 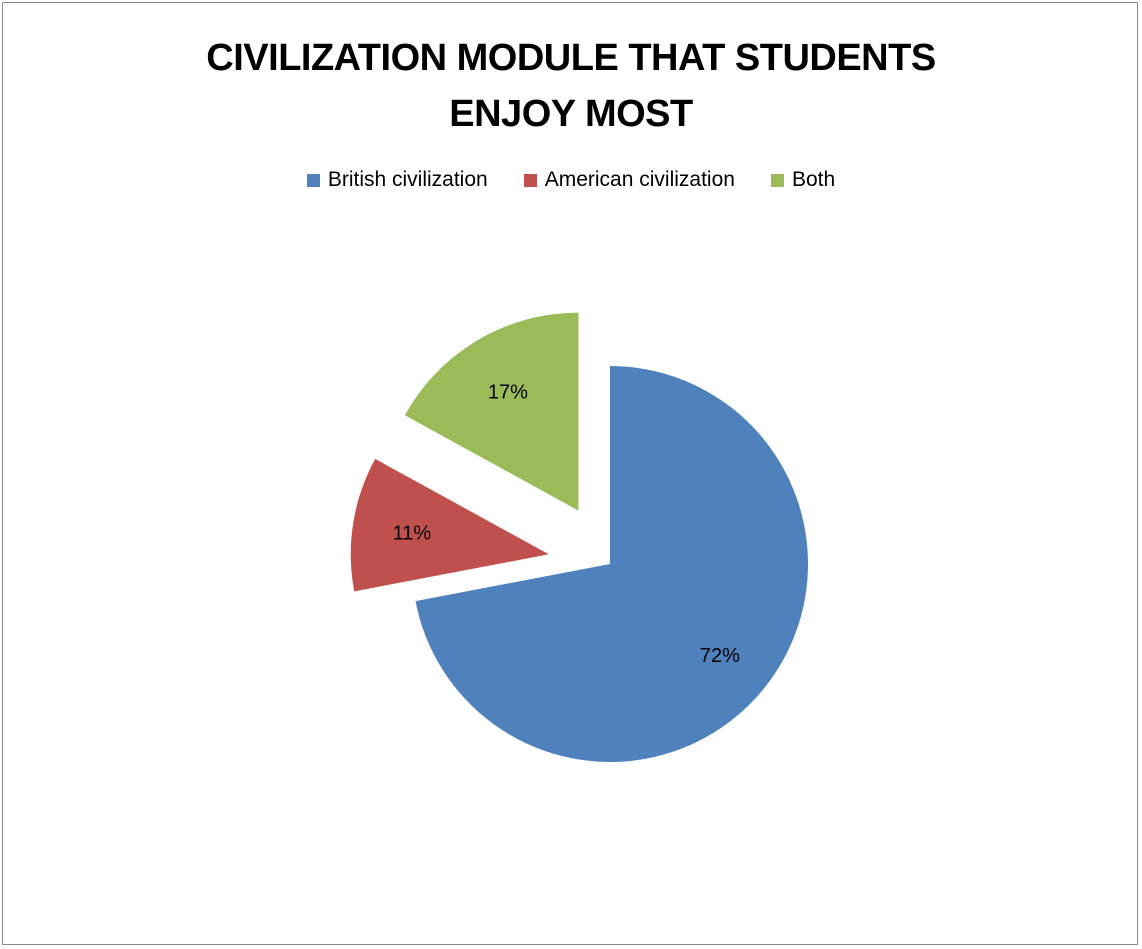 I want to click on legend-swatch-british, so click(x=313, y=180).